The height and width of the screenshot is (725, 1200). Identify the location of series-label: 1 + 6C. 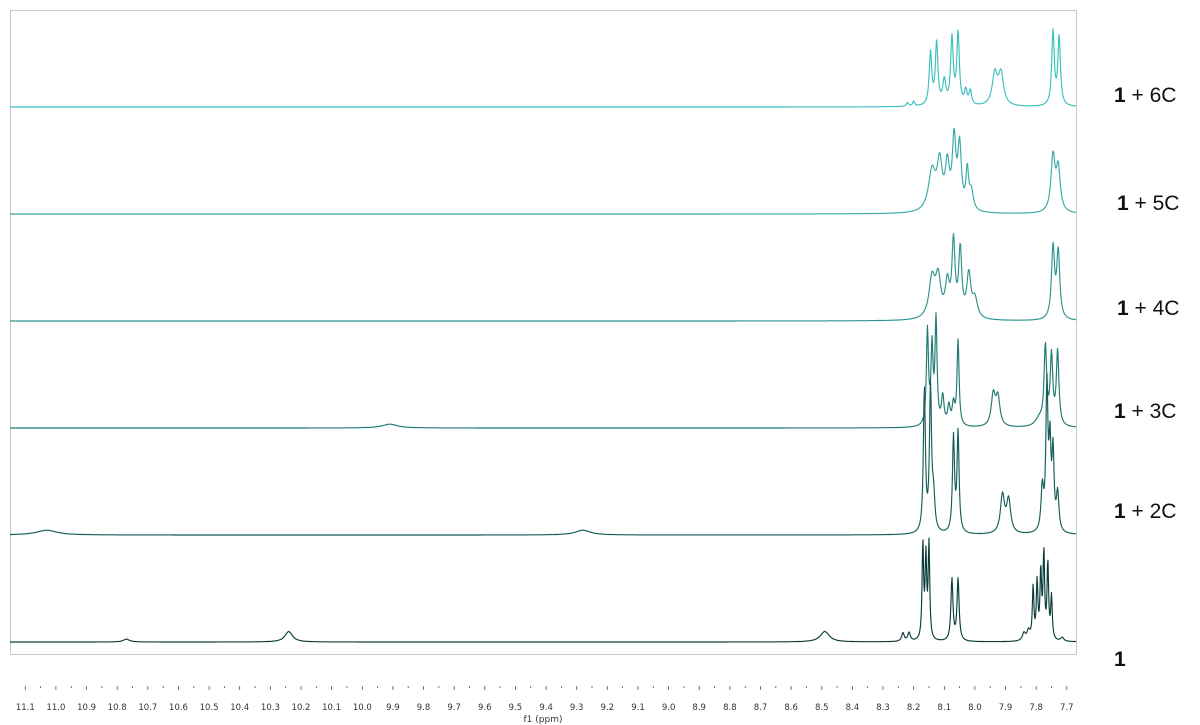
(1145, 95).